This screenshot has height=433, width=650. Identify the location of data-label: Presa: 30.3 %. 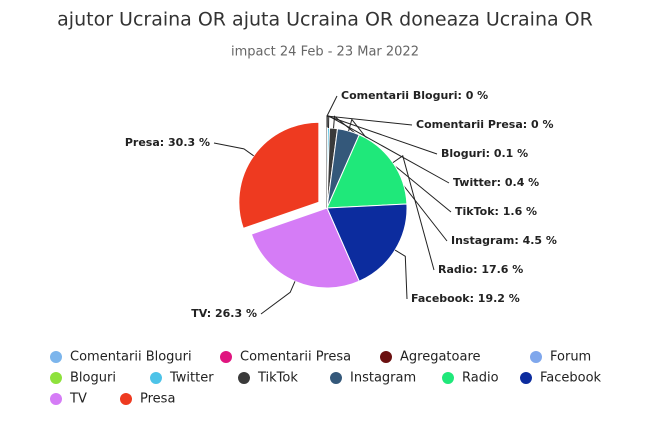
(167, 142).